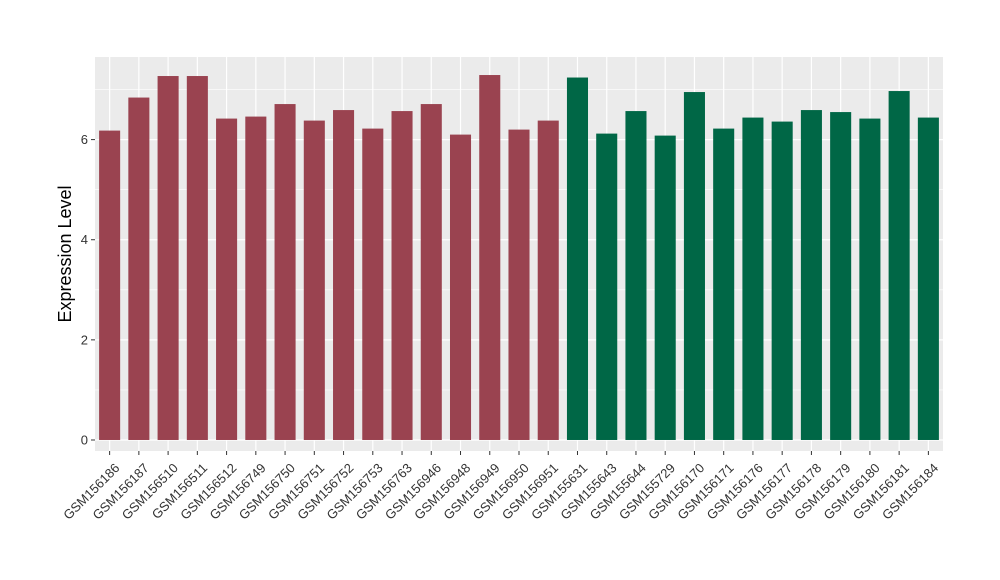  Describe the element at coordinates (256, 278) in the screenshot. I see `bar-gsm156749` at that location.